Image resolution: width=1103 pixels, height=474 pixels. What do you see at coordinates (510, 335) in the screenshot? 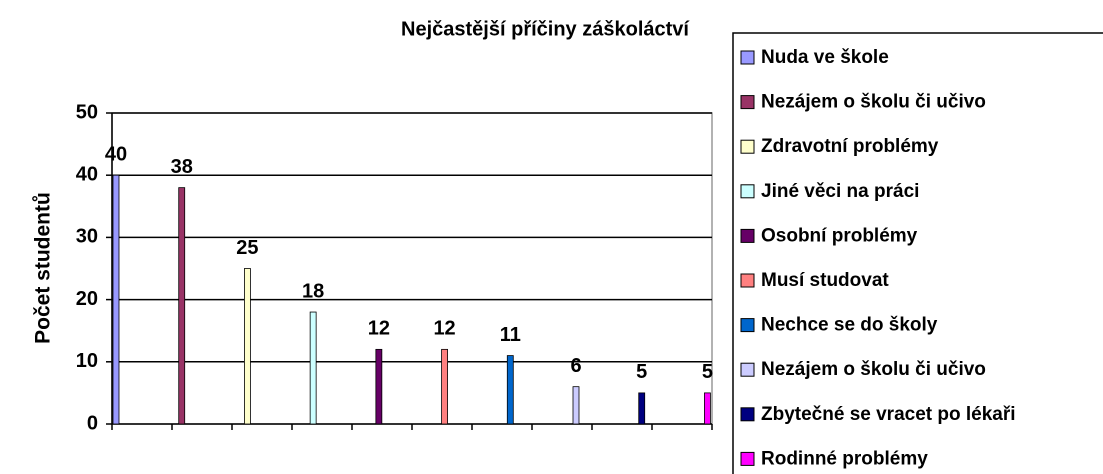
I see `data-label: 11` at bounding box center [510, 335].